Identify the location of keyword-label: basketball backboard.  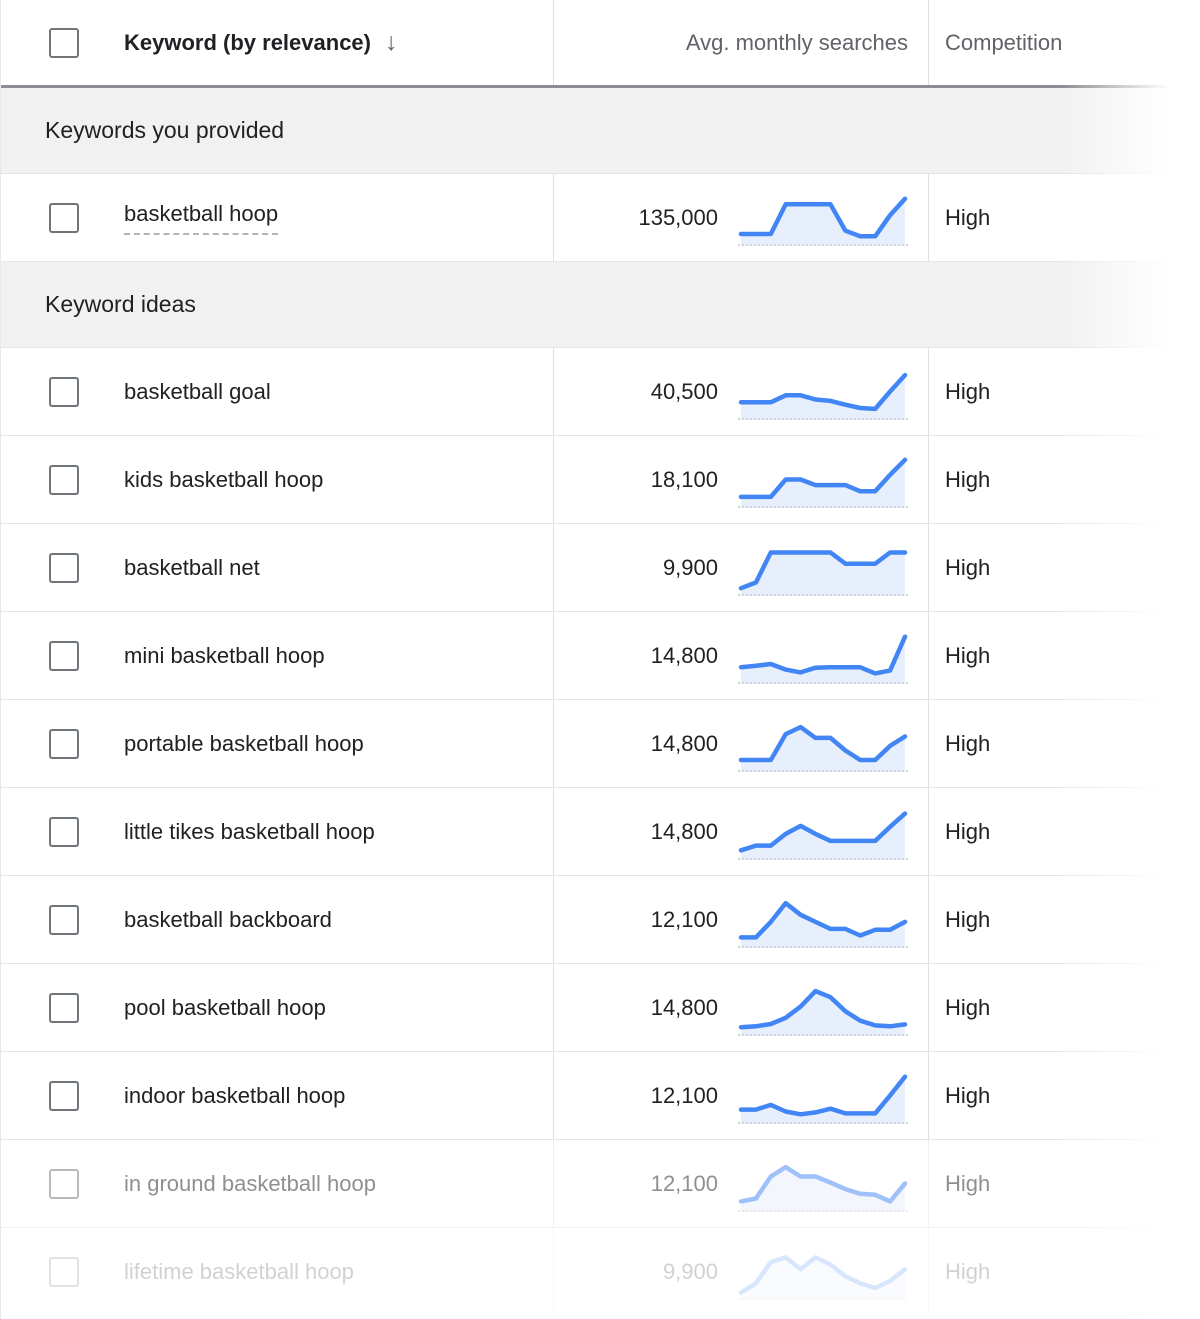
(228, 919).